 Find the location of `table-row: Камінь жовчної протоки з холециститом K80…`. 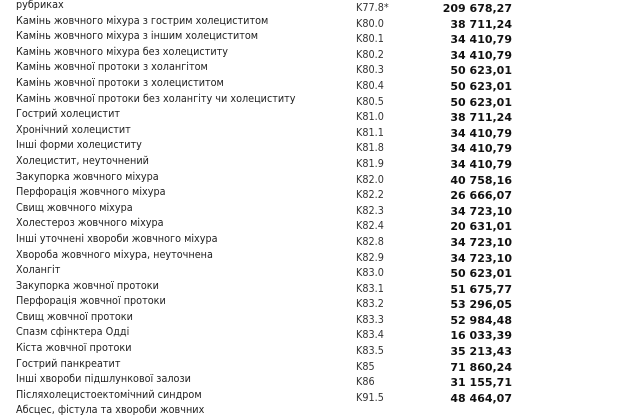

table-row: Камінь жовчної протоки з холециститом K80… is located at coordinates (315, 84).